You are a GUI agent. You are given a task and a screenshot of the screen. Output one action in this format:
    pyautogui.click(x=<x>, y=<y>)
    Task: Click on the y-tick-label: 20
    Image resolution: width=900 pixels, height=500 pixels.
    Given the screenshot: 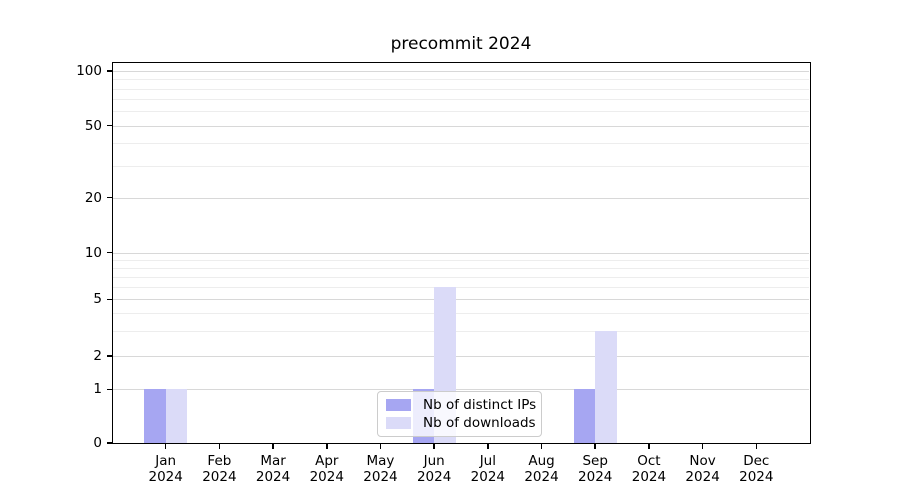 What is the action you would take?
    pyautogui.click(x=93, y=197)
    